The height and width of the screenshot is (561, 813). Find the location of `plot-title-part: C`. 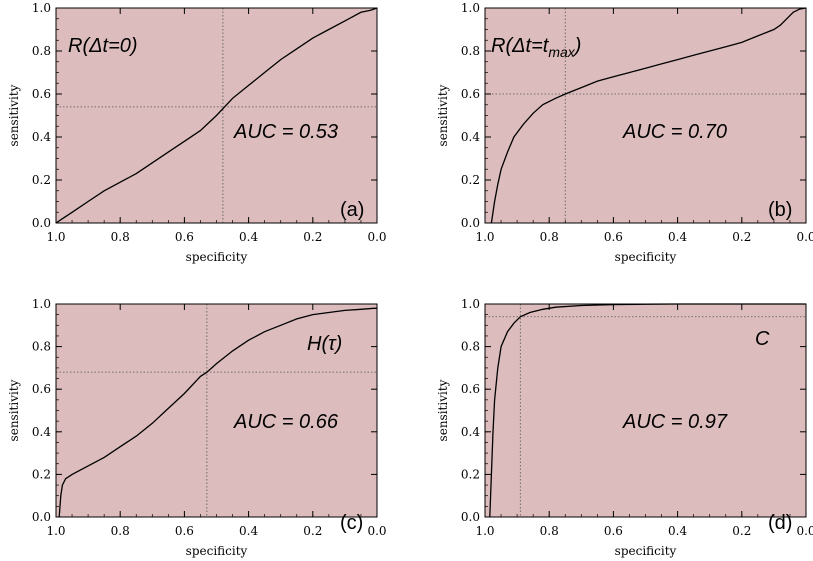

plot-title-part: C is located at coordinates (762, 339).